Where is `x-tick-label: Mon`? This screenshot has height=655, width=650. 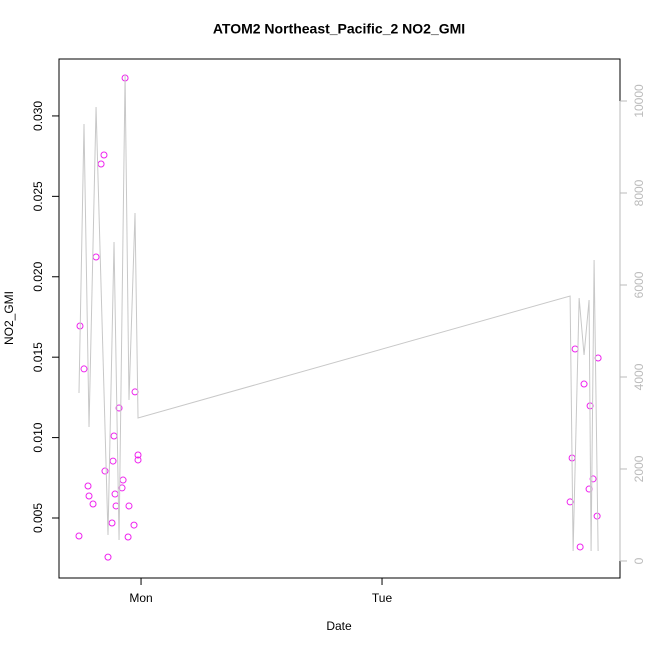
x-tick-label: Mon is located at coordinates (140, 598).